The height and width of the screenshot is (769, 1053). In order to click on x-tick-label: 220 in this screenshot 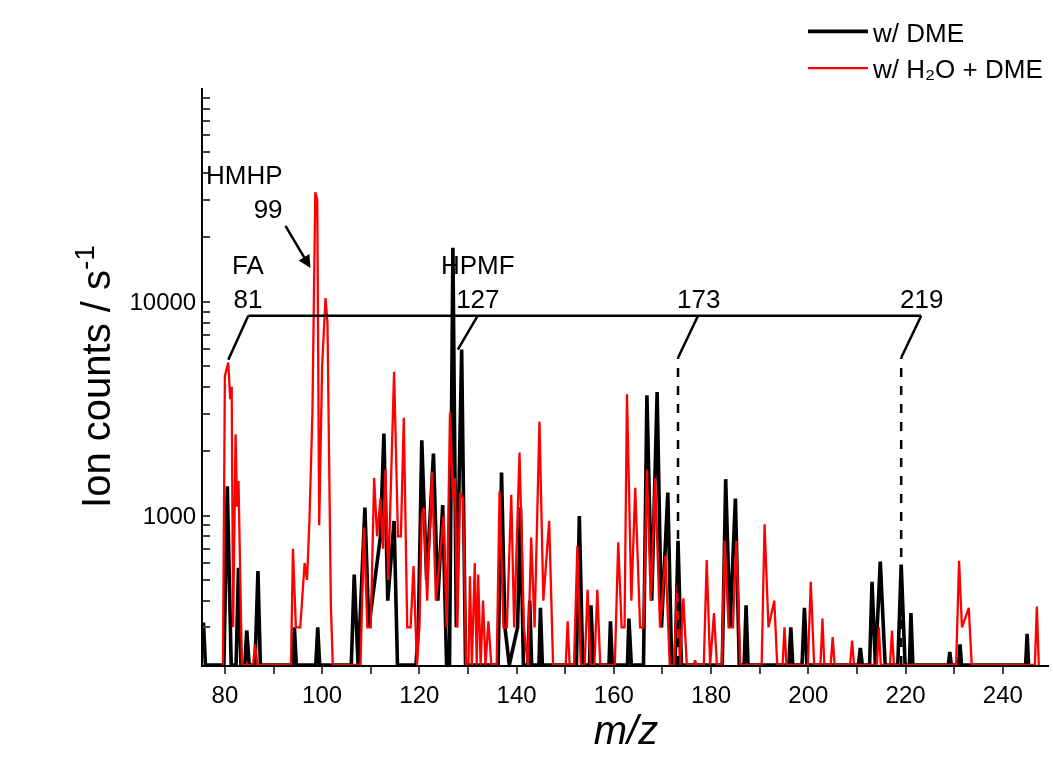, I will do `click(905, 694)`.